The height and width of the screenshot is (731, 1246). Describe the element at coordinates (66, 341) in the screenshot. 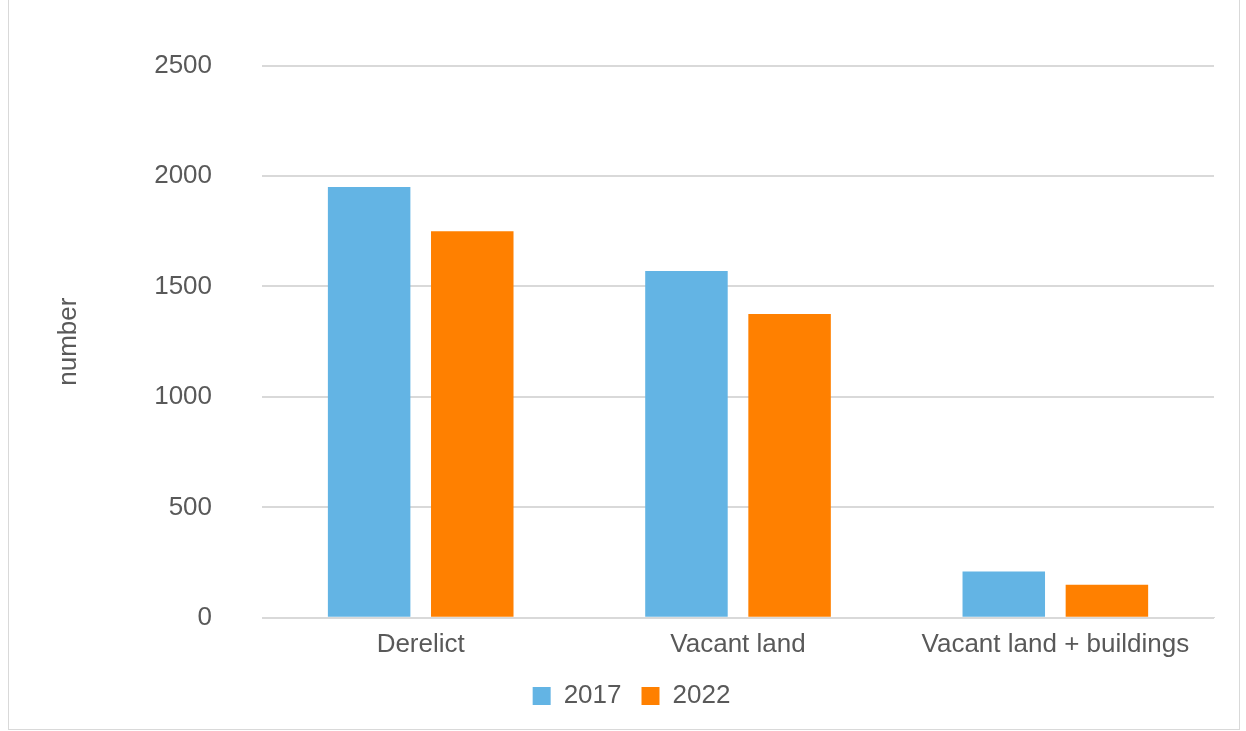

I see `y-axis-title: number` at that location.